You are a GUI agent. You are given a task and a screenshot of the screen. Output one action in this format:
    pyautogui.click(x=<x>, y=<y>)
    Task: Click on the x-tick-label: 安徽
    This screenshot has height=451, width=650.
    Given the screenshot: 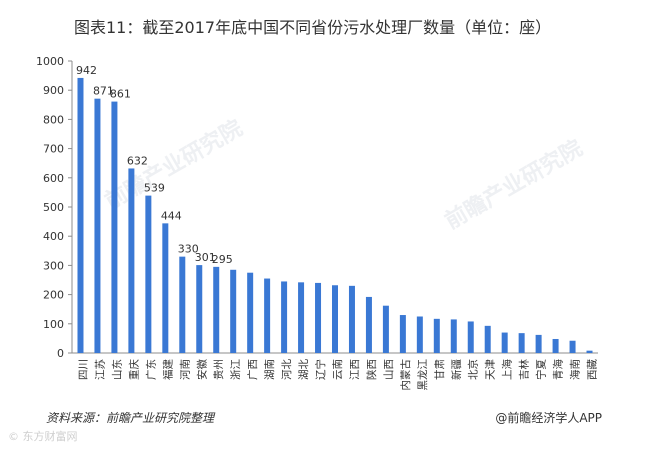 What is the action you would take?
    pyautogui.click(x=201, y=369)
    